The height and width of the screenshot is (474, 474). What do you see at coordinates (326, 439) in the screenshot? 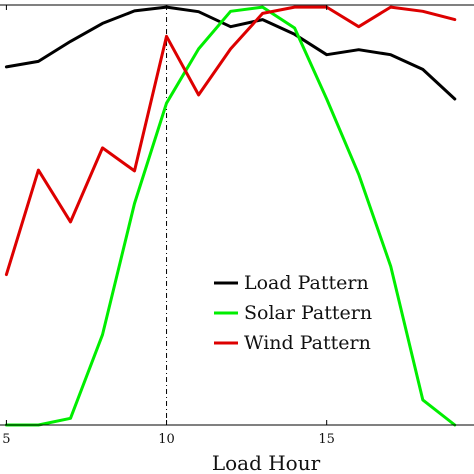
I see `x-tick-label-15: 15` at bounding box center [326, 439].